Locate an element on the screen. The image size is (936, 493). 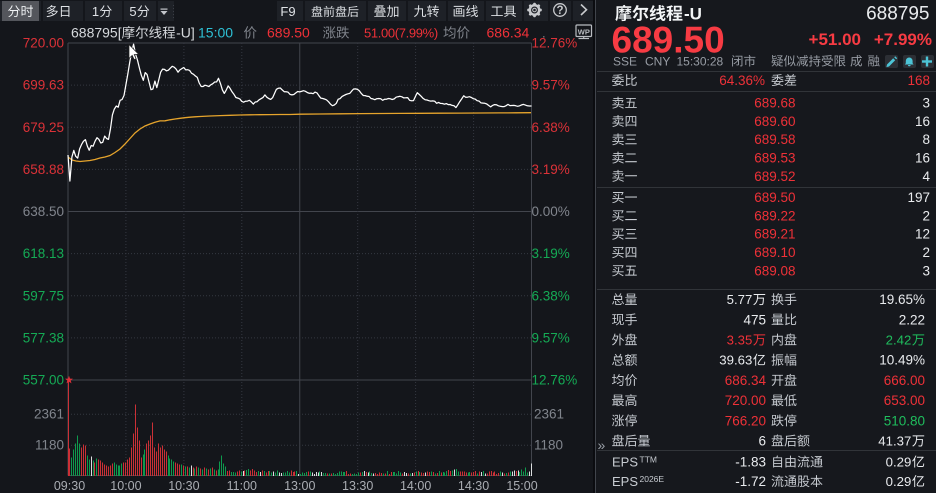
svg-text: 475 is located at coordinates (754, 319).